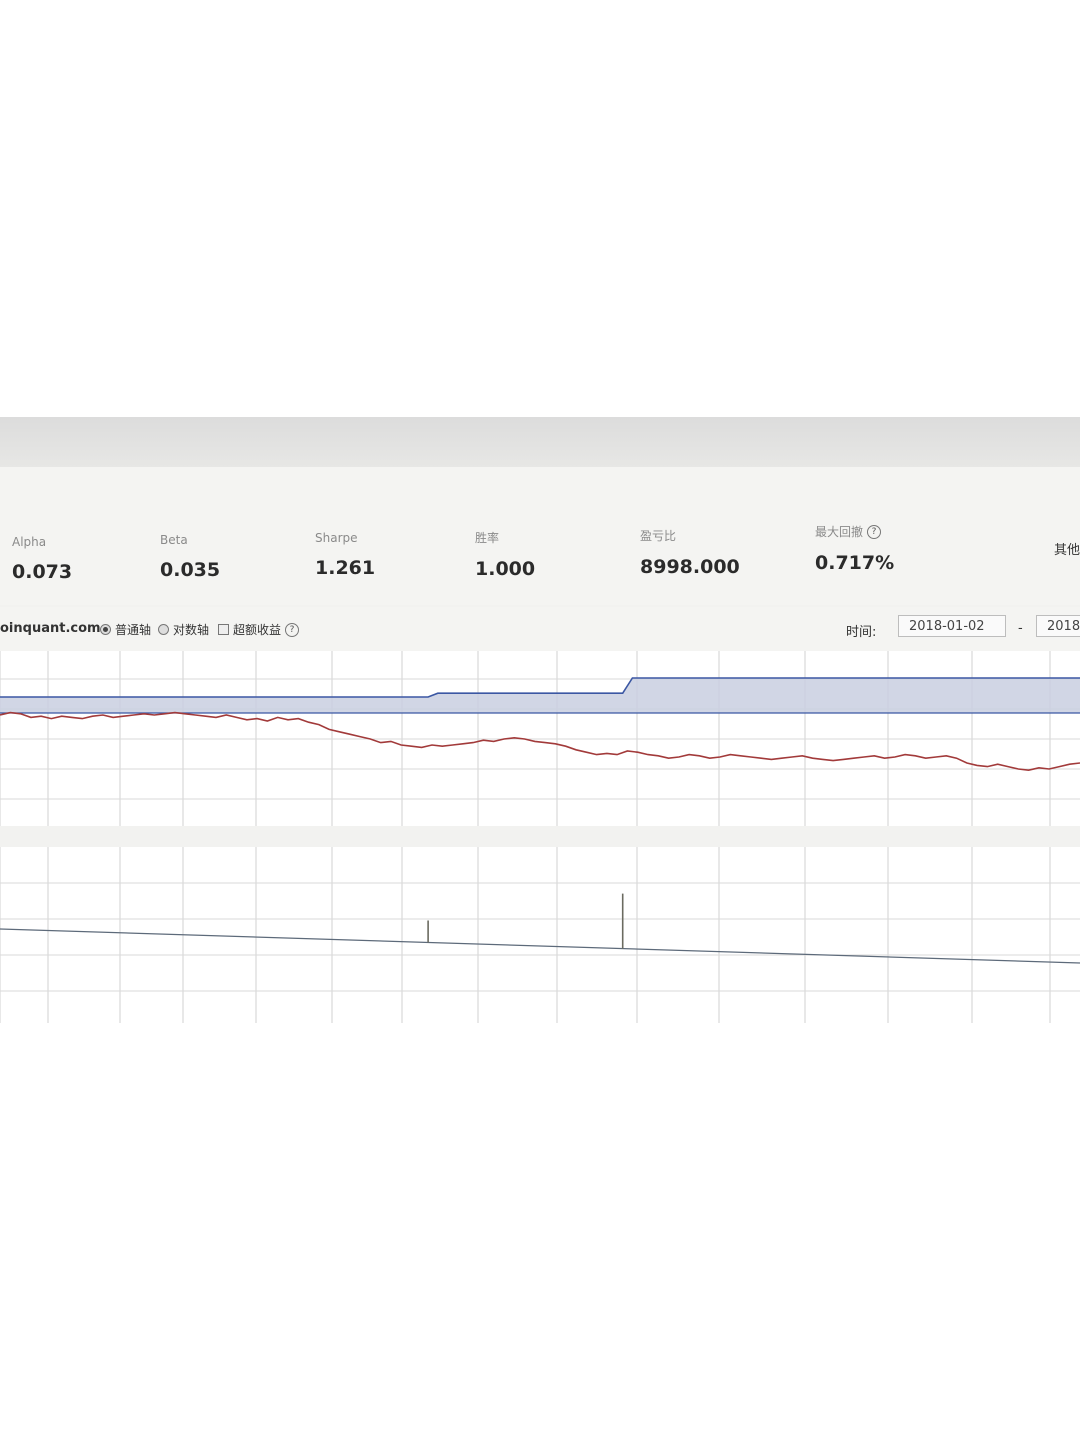  I want to click on volume-chart-bg, so click(540, 935).